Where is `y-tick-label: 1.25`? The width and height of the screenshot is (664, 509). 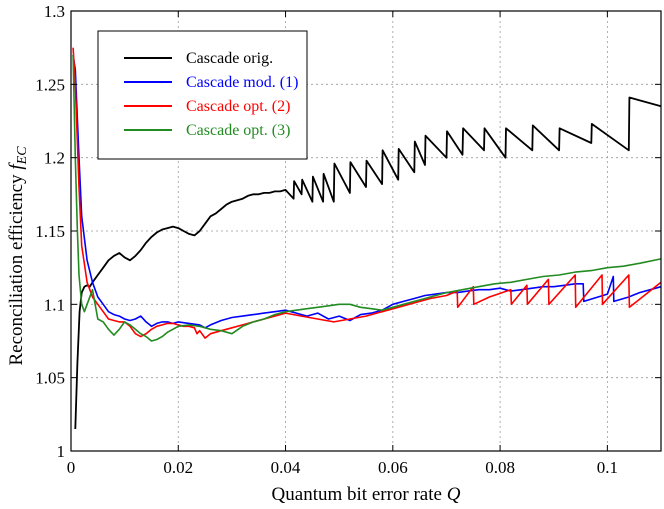
y-tick-label: 1.25 is located at coordinates (50, 84).